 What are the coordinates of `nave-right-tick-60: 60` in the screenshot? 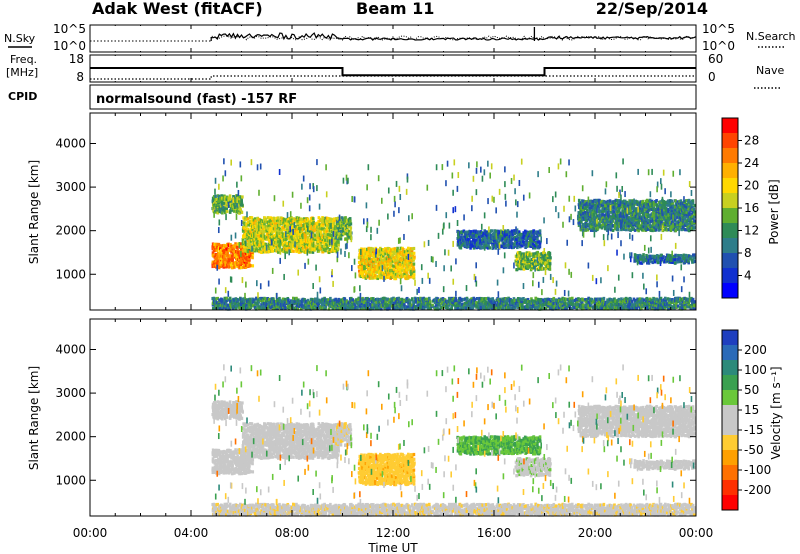 It's located at (715, 59).